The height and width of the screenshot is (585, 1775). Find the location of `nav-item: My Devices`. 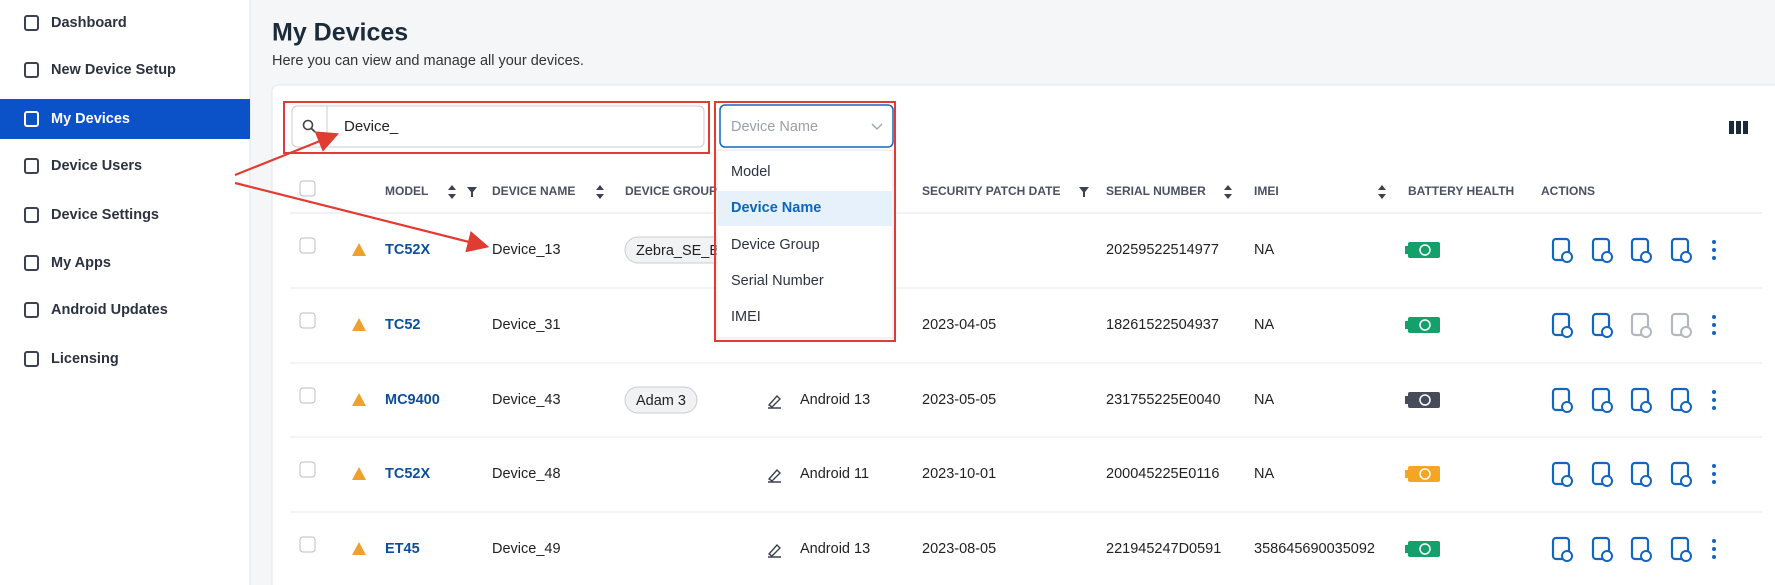

nav-item: My Devices is located at coordinates (125, 119).